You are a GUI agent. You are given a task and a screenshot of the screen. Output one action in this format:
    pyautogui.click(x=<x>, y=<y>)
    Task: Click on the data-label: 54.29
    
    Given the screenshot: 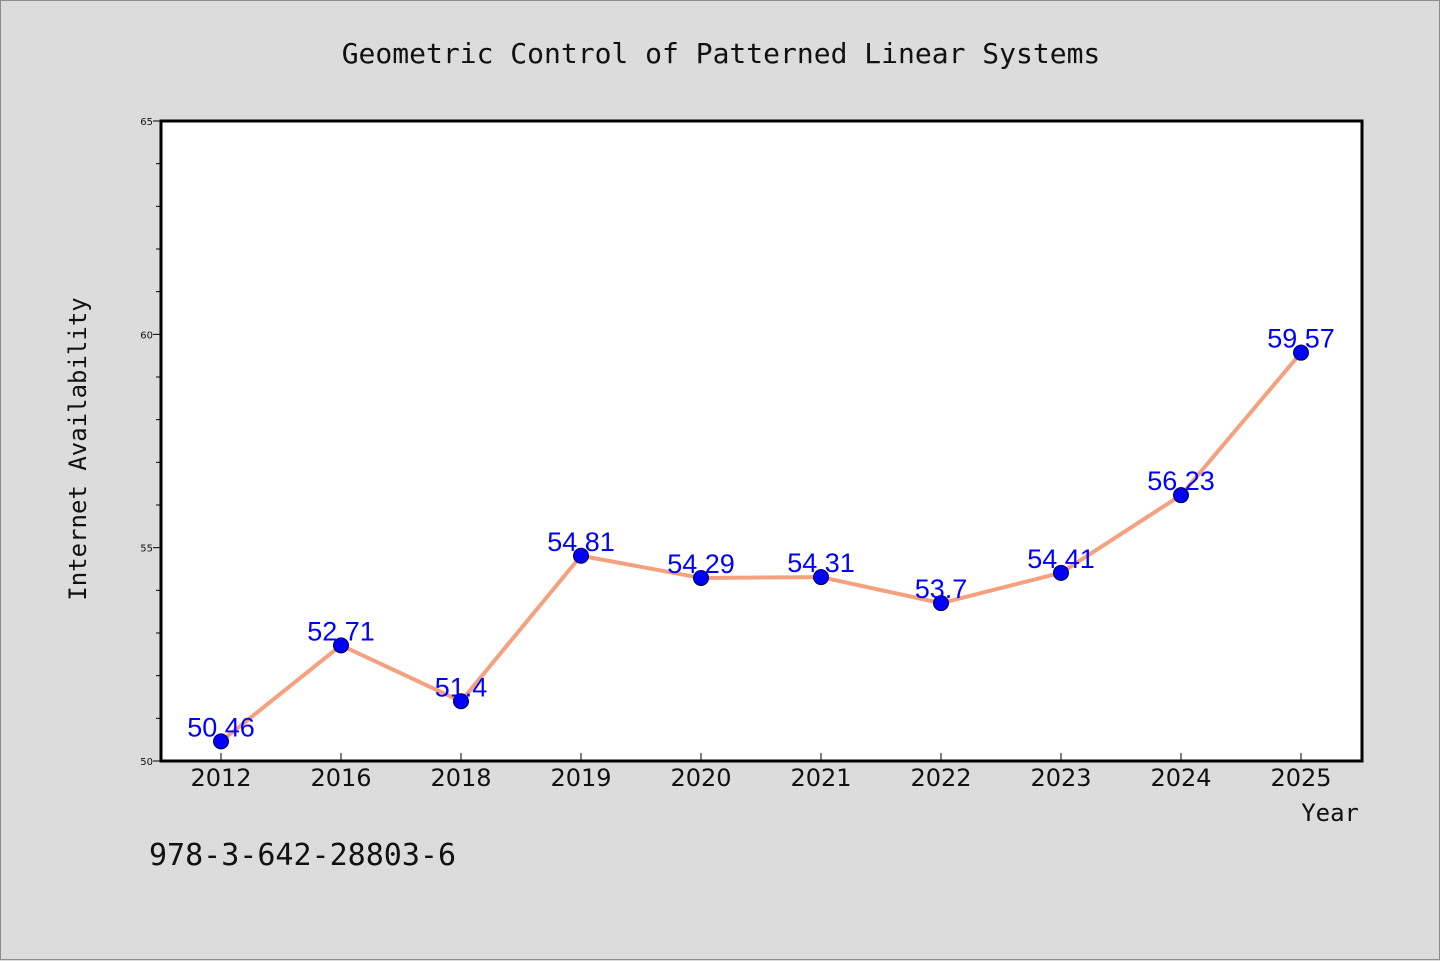 What is the action you would take?
    pyautogui.click(x=701, y=564)
    